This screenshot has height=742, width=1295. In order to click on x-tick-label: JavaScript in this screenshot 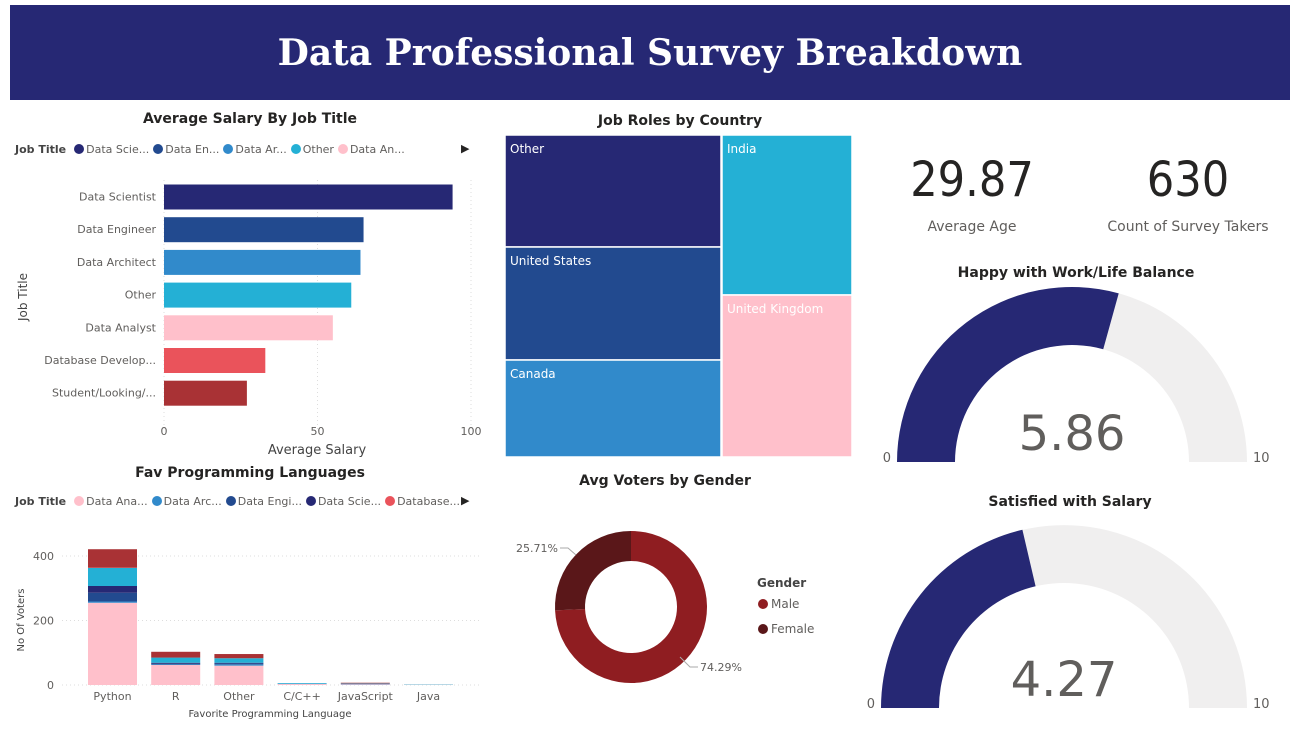, I will do `click(365, 696)`.